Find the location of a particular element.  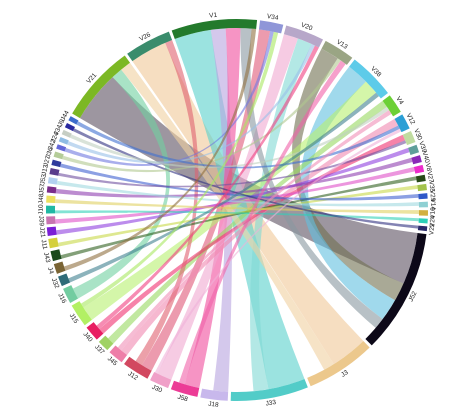

sector-j43 is located at coordinates (56, 255).